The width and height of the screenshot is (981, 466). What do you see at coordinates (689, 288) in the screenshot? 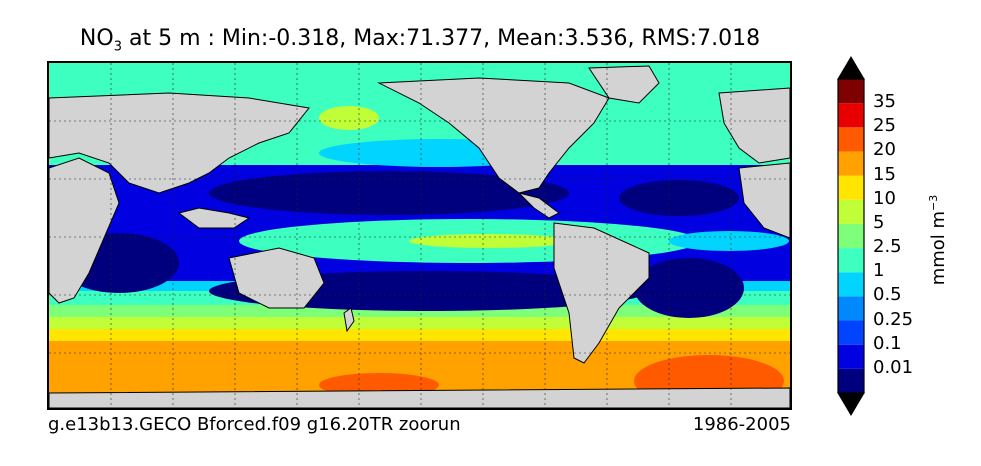
I see `south-atlantic-gyre` at bounding box center [689, 288].